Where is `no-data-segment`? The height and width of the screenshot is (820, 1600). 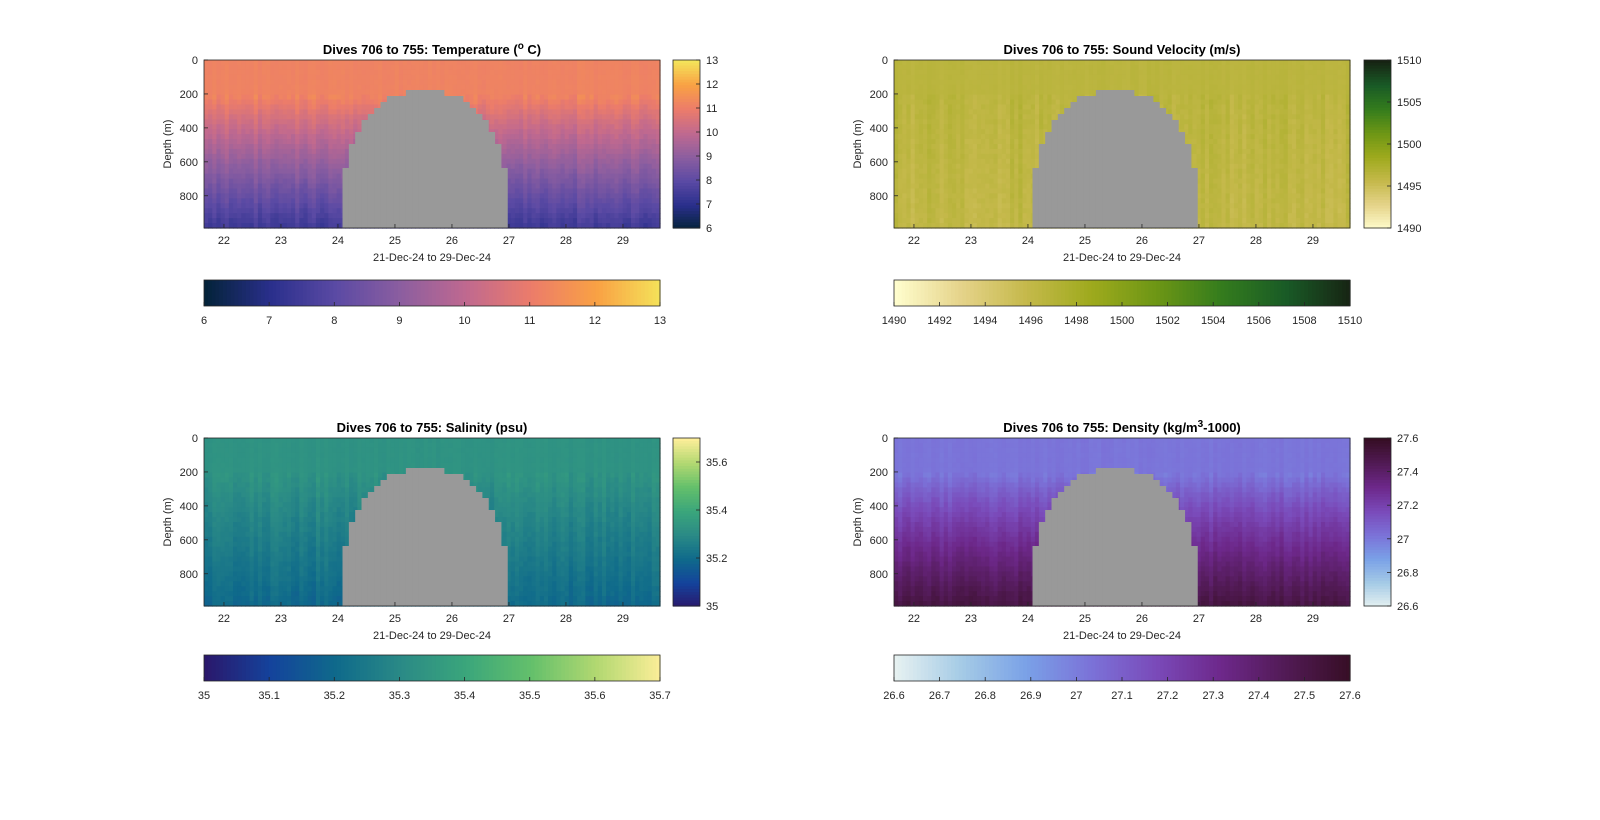
no-data-segment is located at coordinates (491, 180).